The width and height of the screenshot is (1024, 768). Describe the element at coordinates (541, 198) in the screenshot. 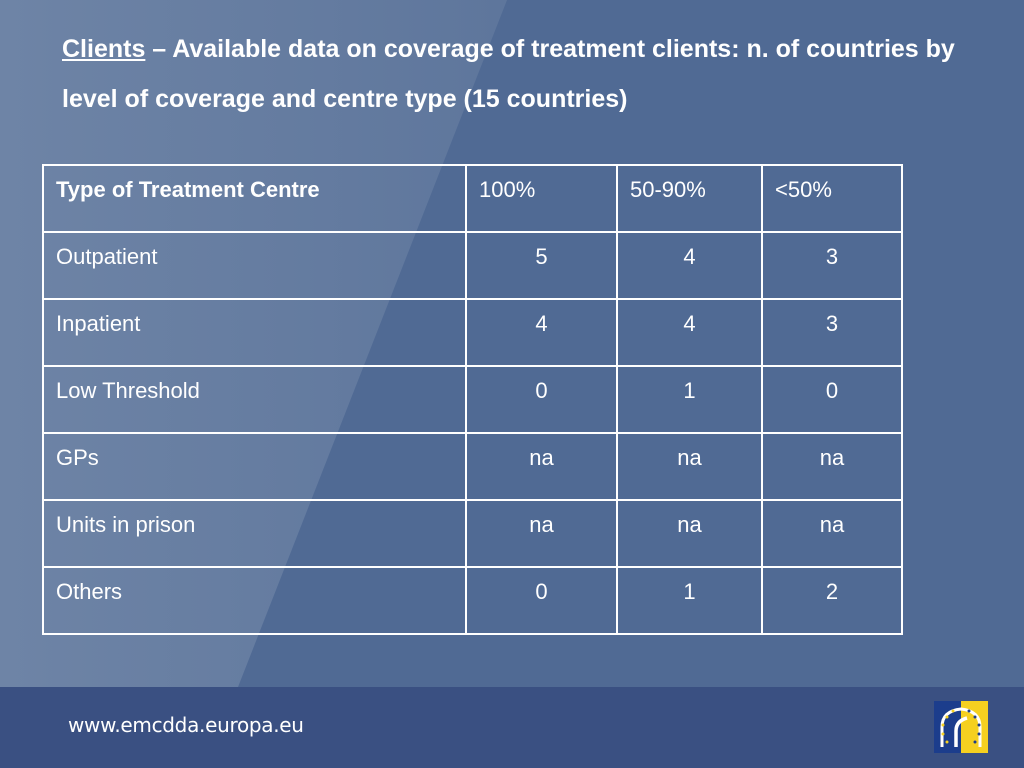

I see `header-cell: 100%` at that location.